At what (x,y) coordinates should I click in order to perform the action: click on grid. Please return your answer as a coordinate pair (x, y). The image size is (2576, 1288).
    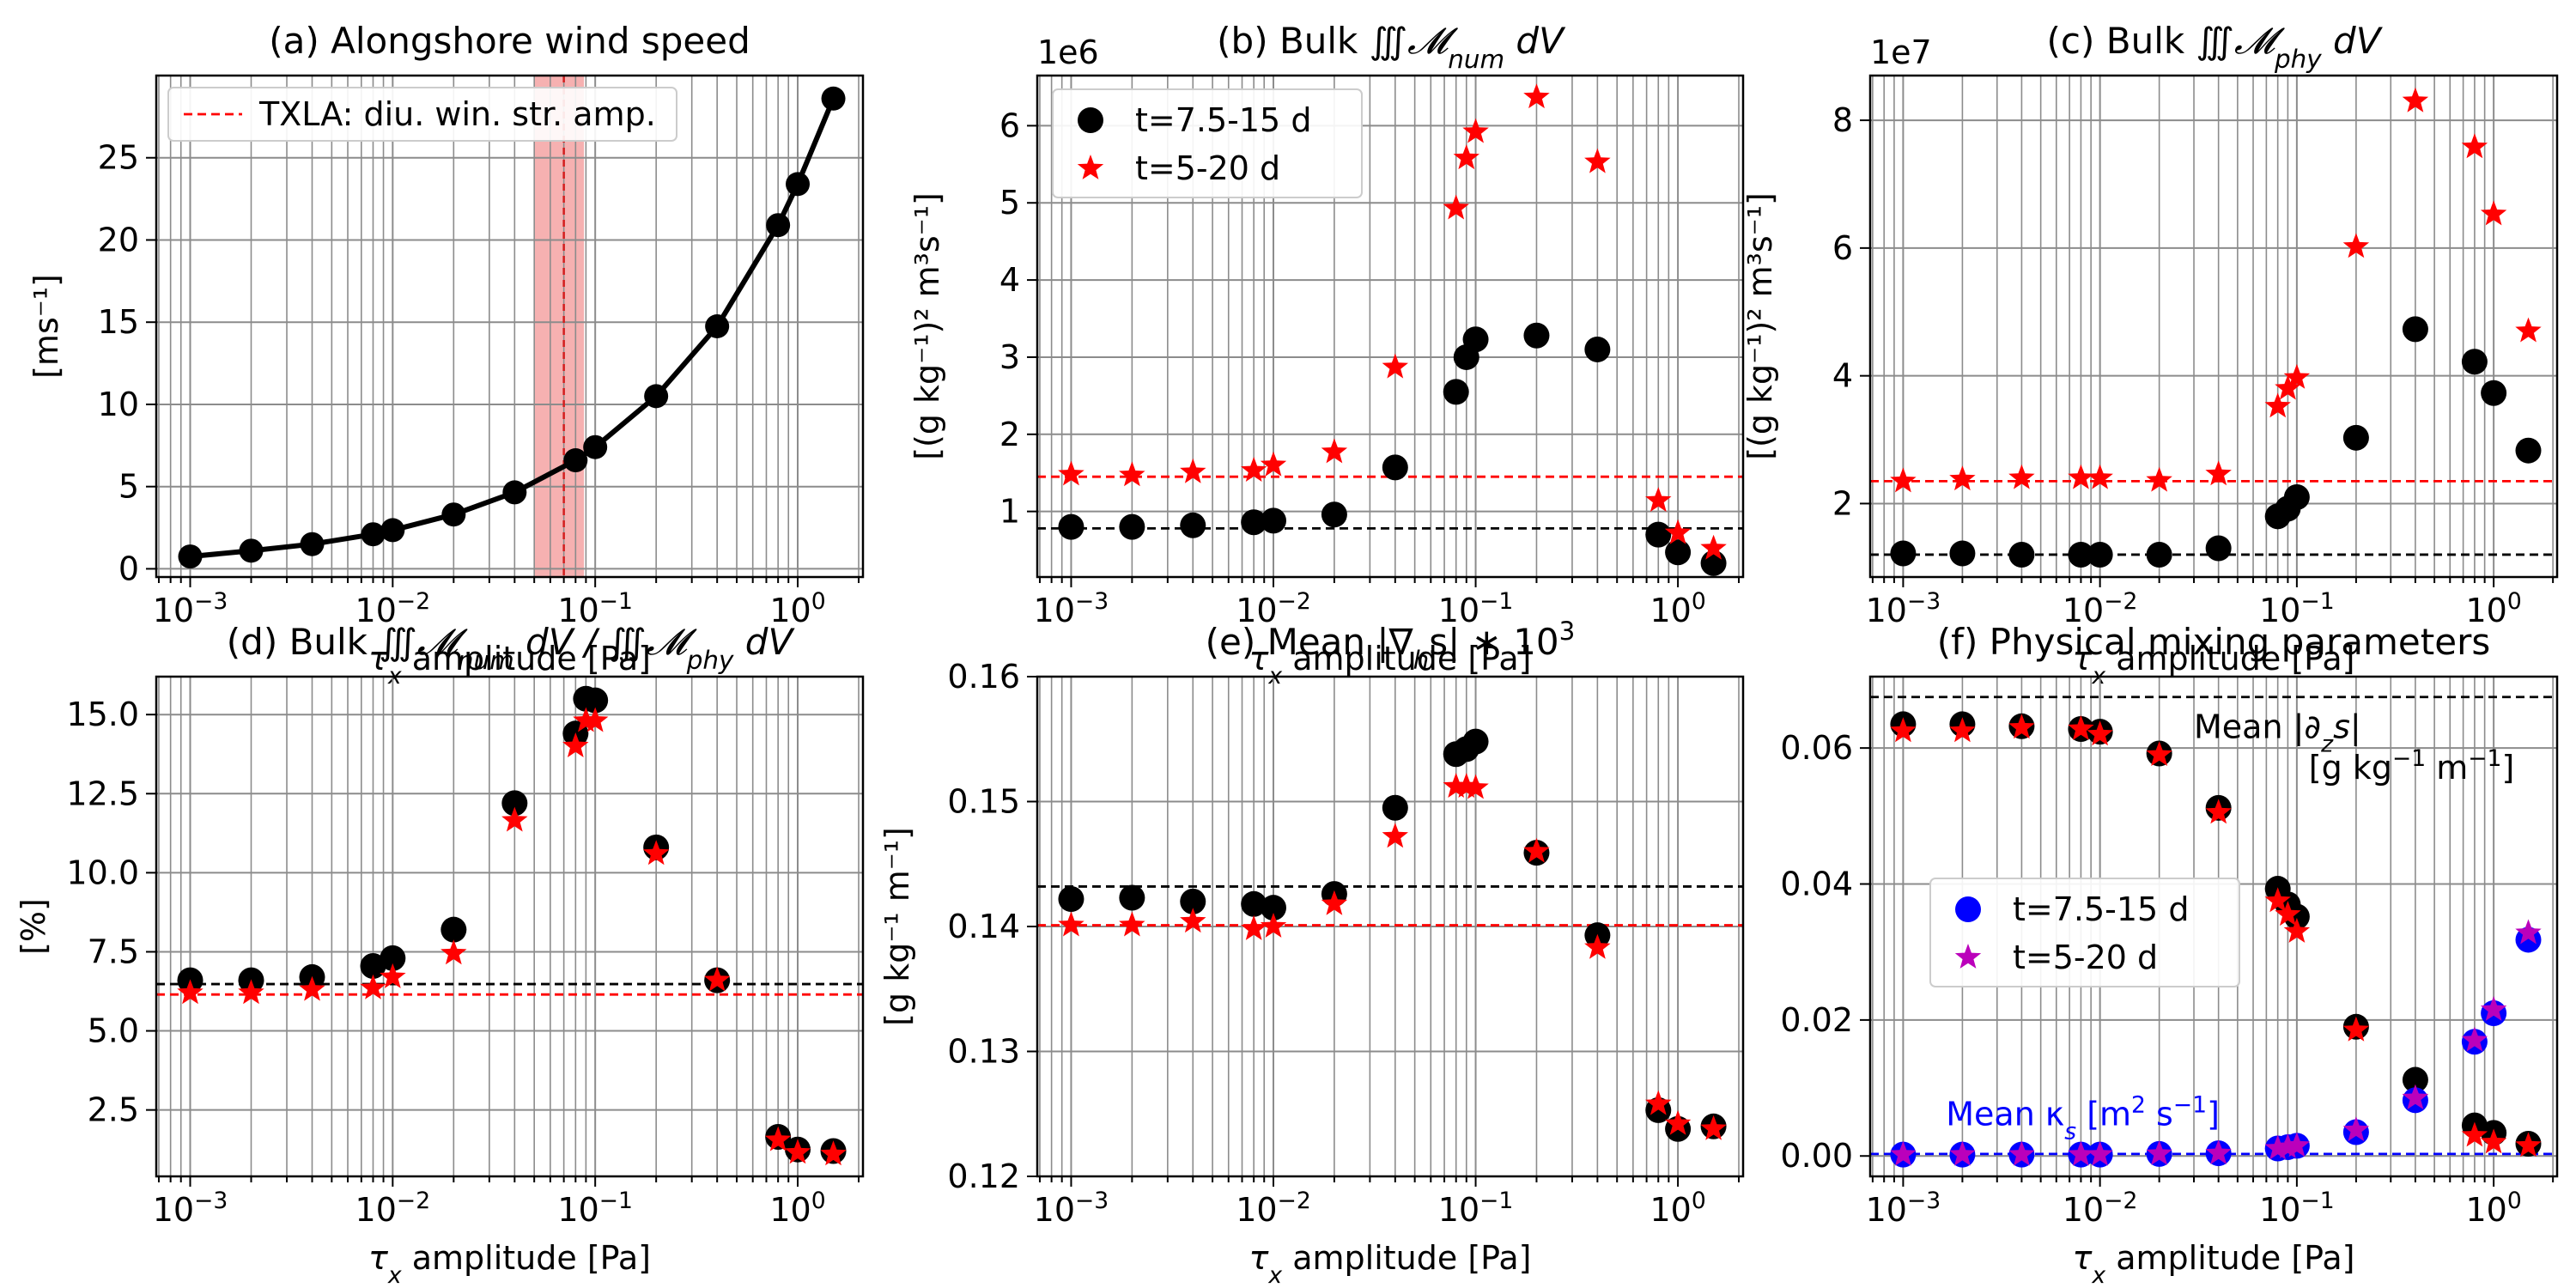
    Looking at the image, I should click on (2214, 326).